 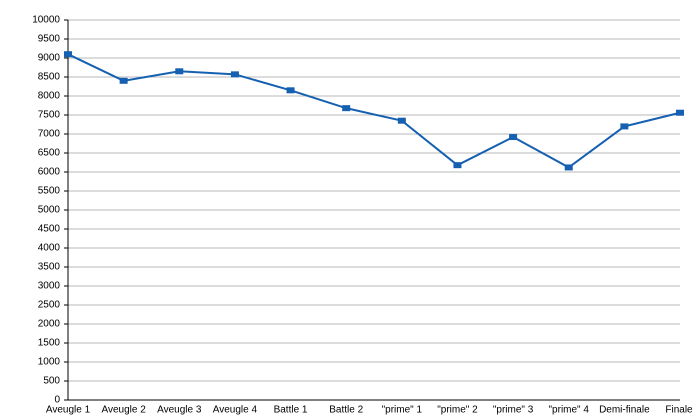 What do you see at coordinates (49, 343) in the screenshot?
I see `y-tick-label: 1500` at bounding box center [49, 343].